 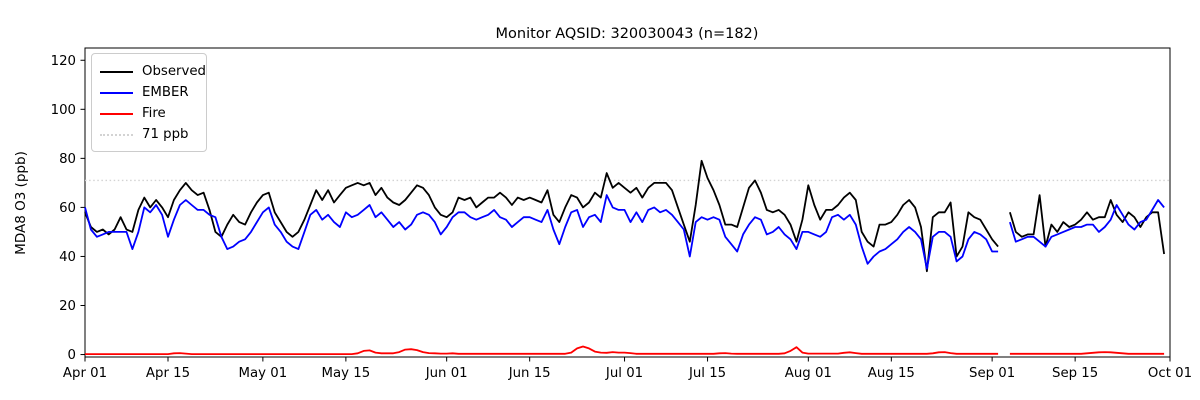 What do you see at coordinates (1075, 373) in the screenshot?
I see `x-tick-label: Sep 15` at bounding box center [1075, 373].